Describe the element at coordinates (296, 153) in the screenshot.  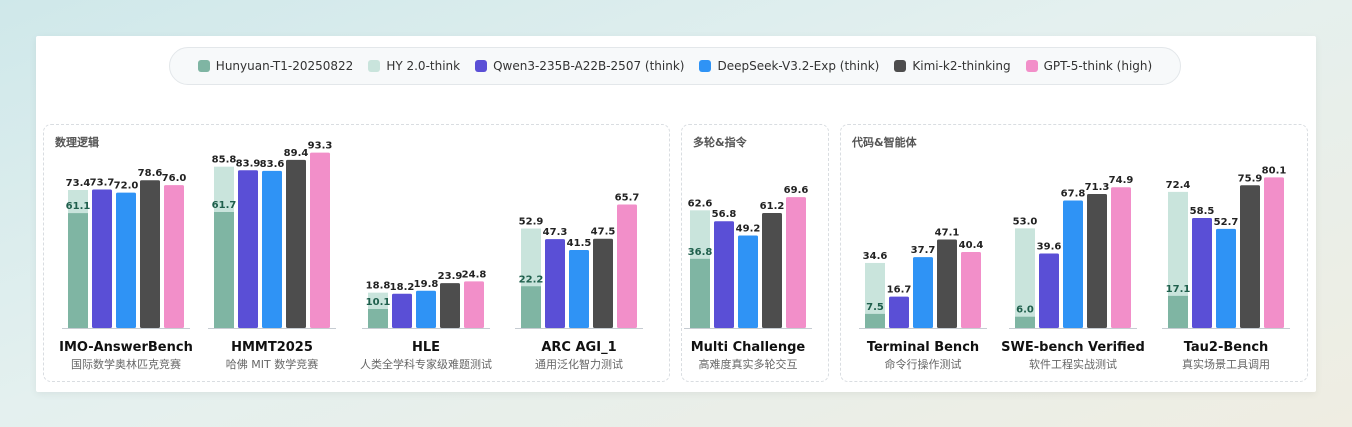
I see `value-label-kimi: 89.4` at that location.